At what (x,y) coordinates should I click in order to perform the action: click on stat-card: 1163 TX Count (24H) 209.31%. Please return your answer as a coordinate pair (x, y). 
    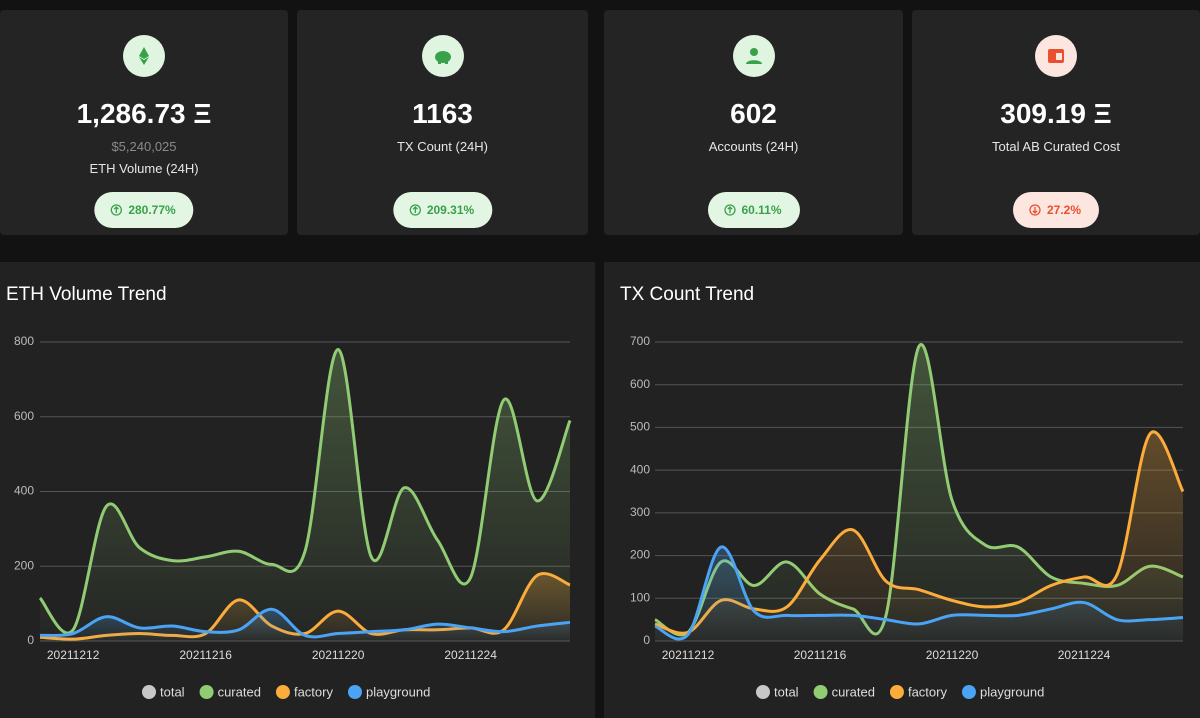
    Looking at the image, I should click on (442, 122).